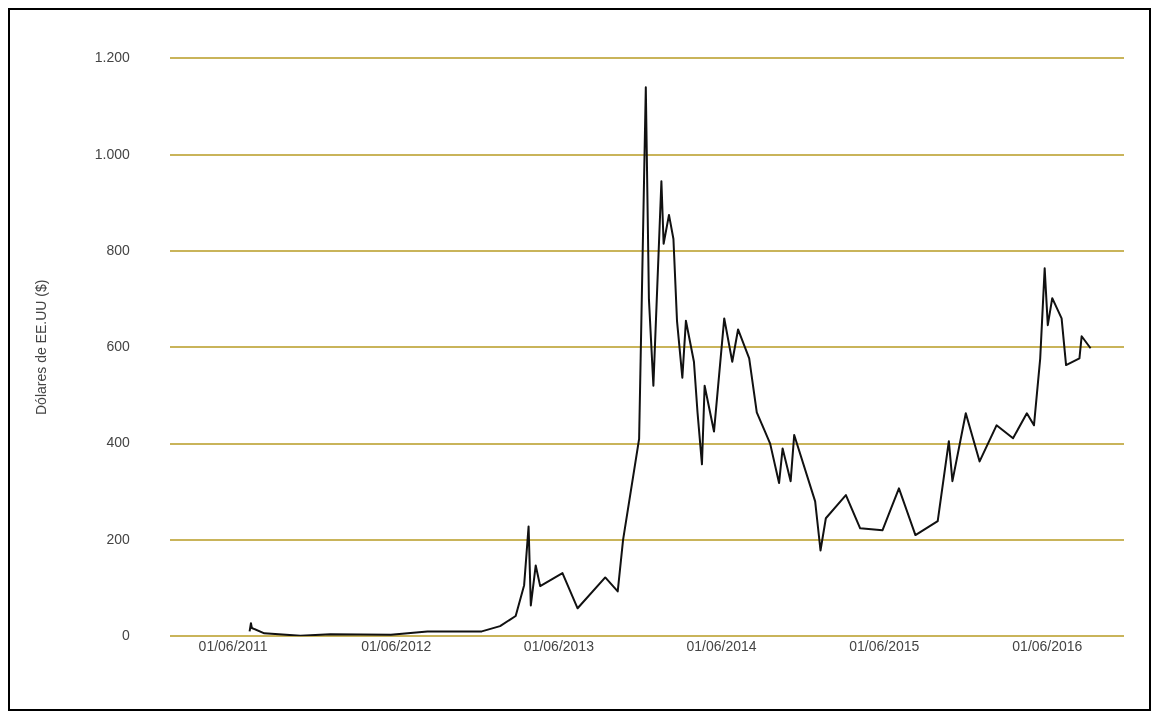 The width and height of the screenshot is (1159, 719). I want to click on x-tick-label: 01/06/2011, so click(233, 646).